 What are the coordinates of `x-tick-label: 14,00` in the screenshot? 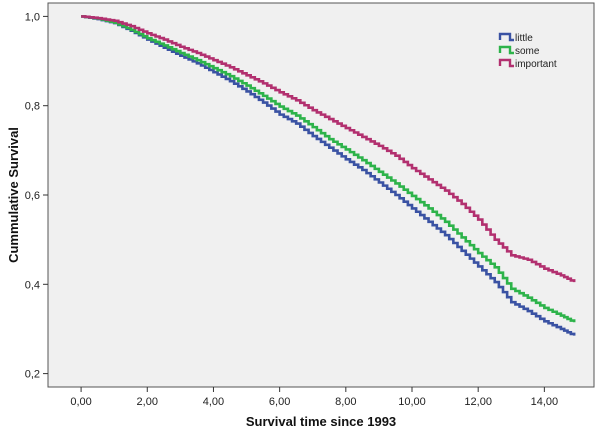 It's located at (545, 402).